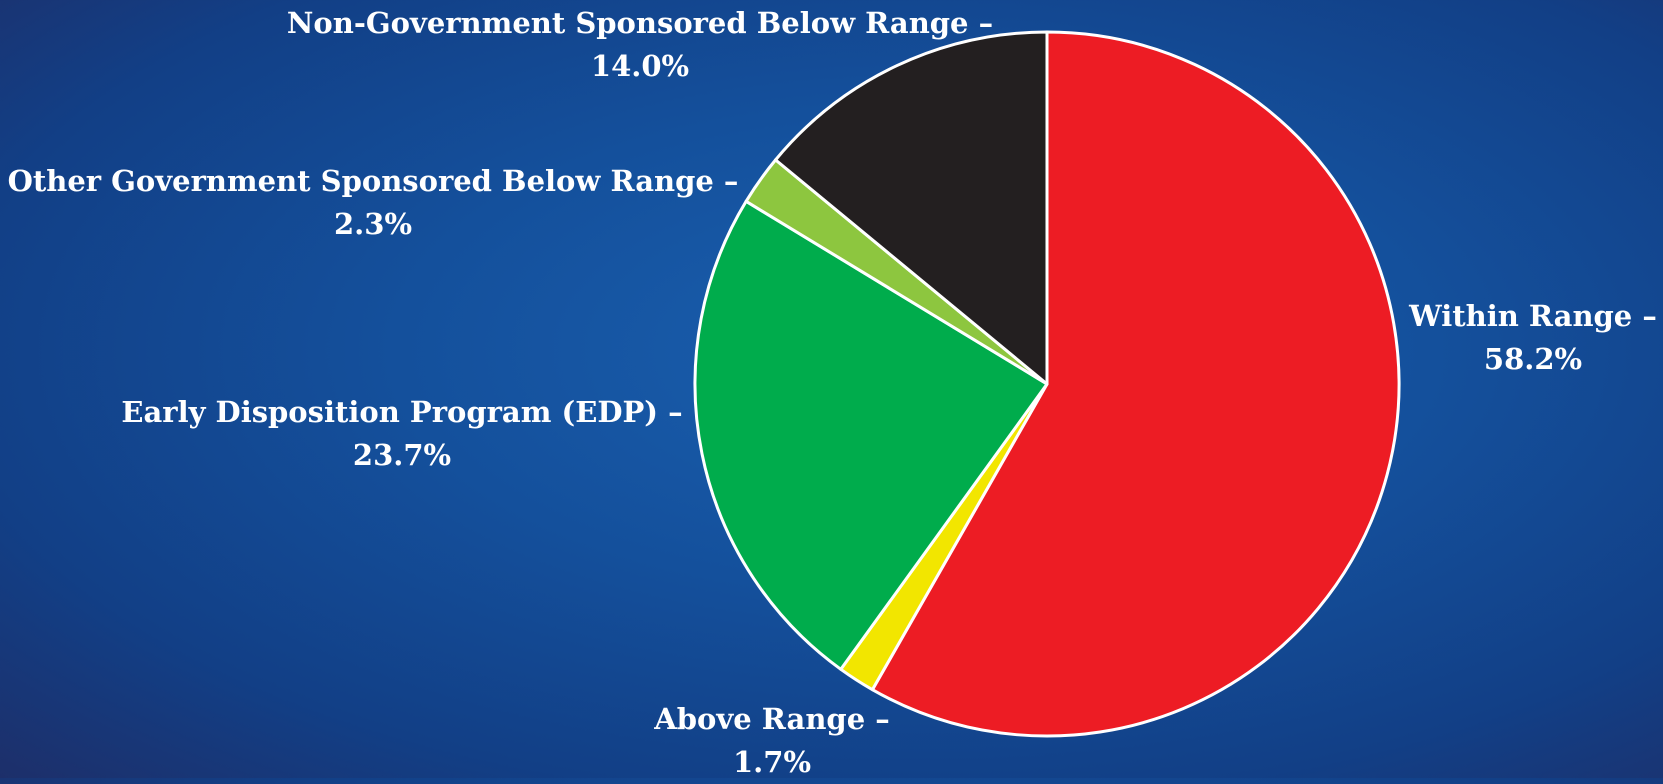 Image resolution: width=1663 pixels, height=784 pixels. What do you see at coordinates (771, 741) in the screenshot?
I see `label-above-range: Above Range – 1.7%` at bounding box center [771, 741].